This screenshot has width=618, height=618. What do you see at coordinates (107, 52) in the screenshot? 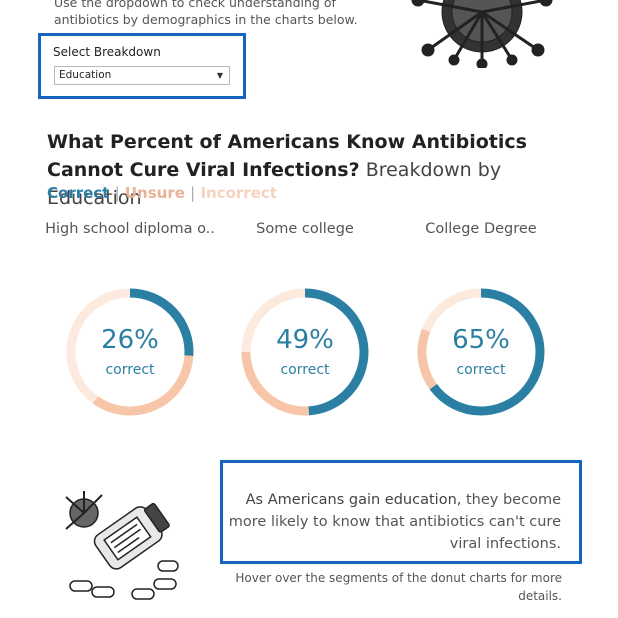
I see `breakdown-label: Select Breakdown` at bounding box center [107, 52].